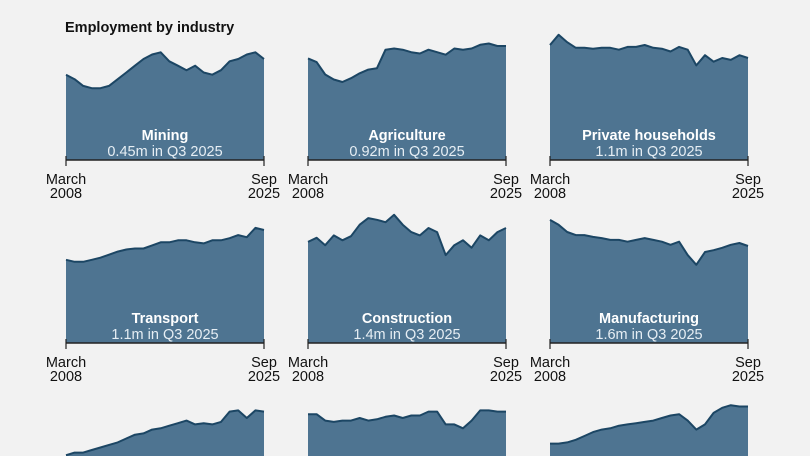 This screenshot has height=456, width=810. I want to click on chart-title: Employment by industry, so click(149, 28).